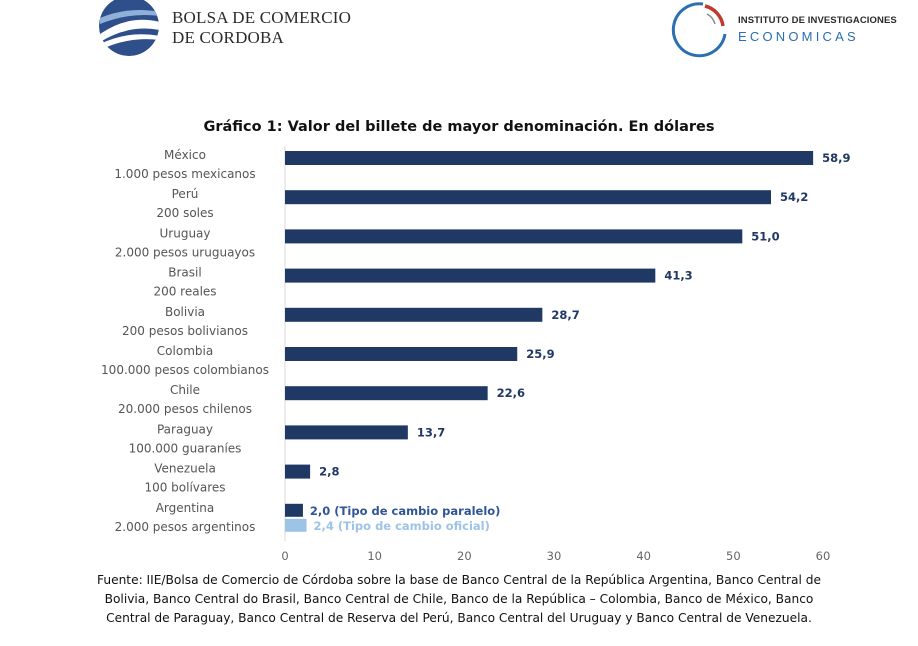 Image resolution: width=918 pixels, height=646 pixels. What do you see at coordinates (185, 409) in the screenshot?
I see `category-sublabel: 20.000 pesos chilenos` at bounding box center [185, 409].